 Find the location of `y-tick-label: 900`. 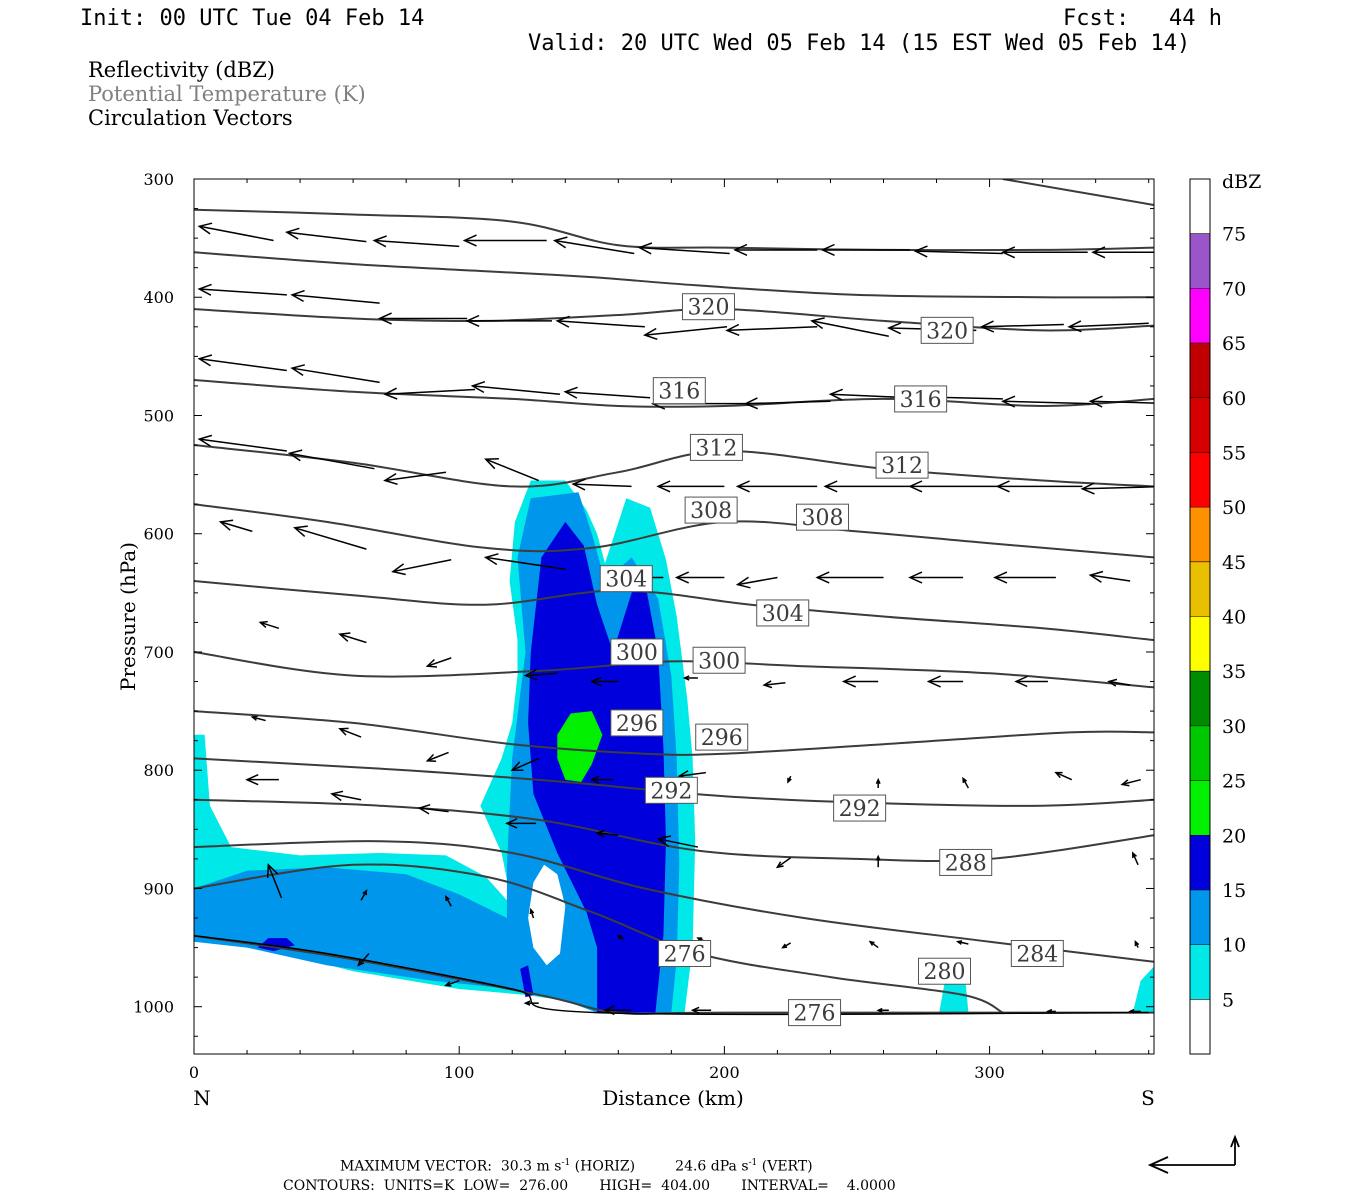

y-tick-label: 900 is located at coordinates (158, 888).